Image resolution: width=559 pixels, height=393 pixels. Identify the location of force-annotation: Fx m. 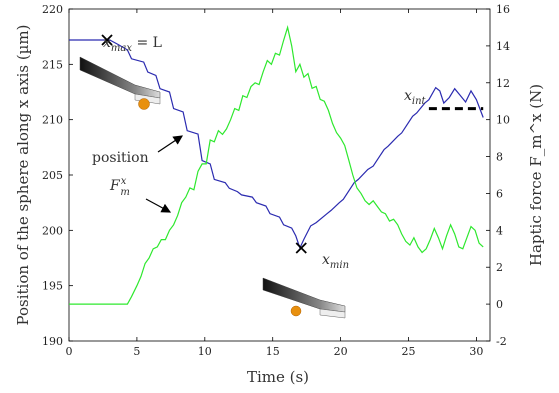
(119, 187).